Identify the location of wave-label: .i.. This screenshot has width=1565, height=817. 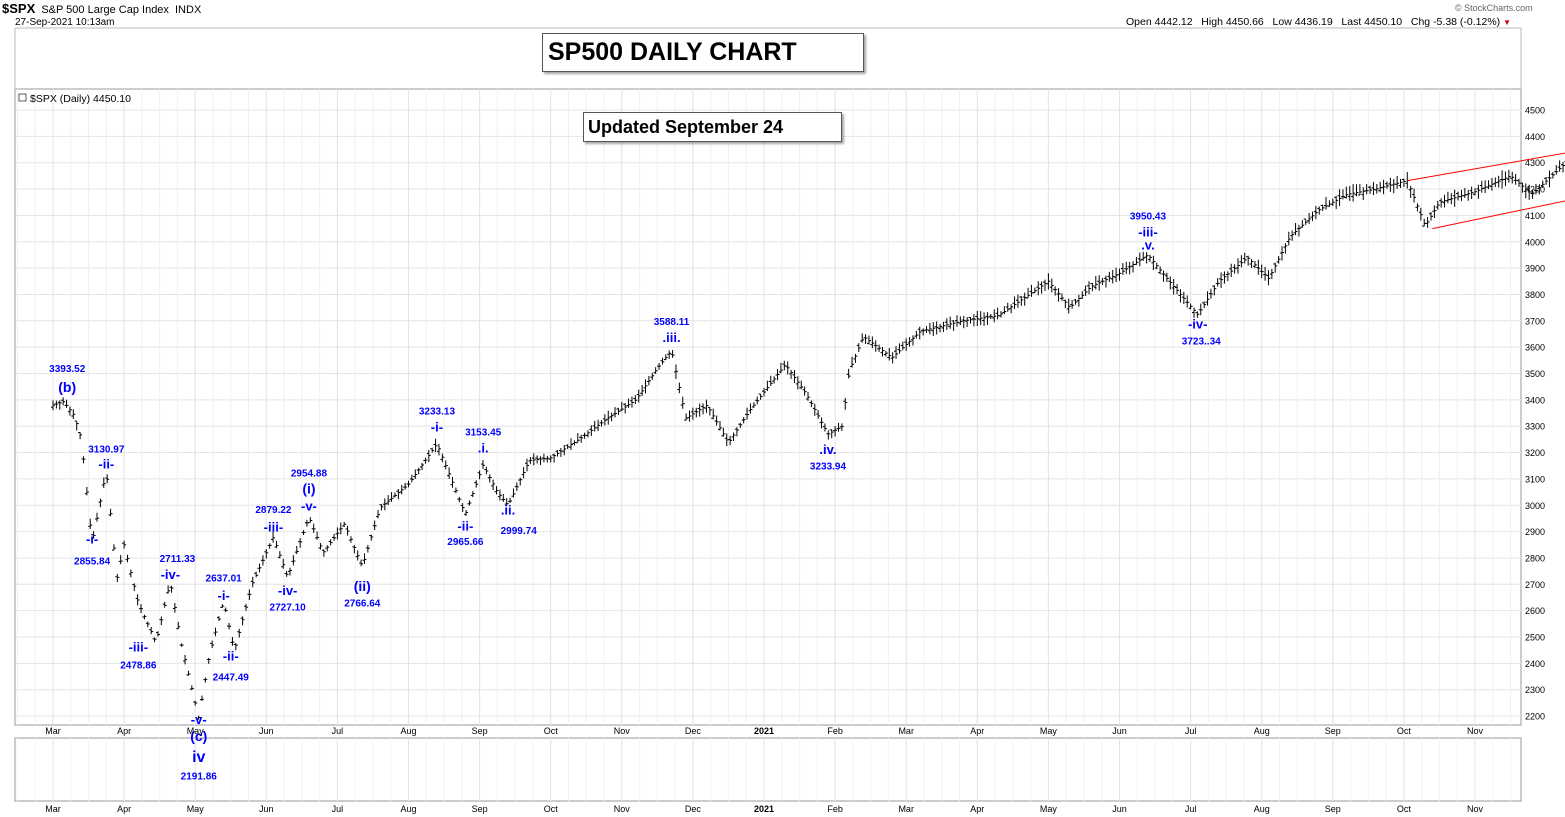
(483, 448).